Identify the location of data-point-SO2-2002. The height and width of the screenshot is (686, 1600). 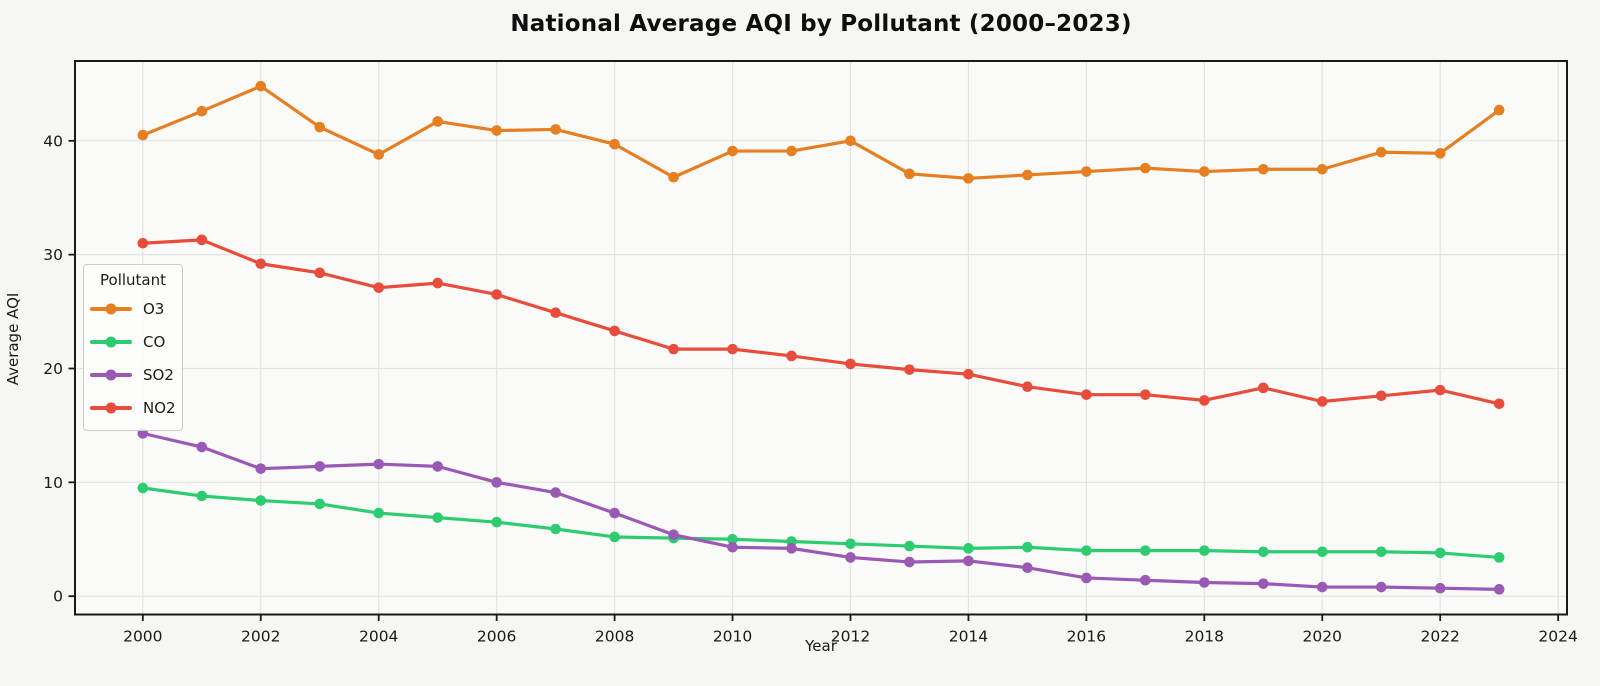
(261, 468).